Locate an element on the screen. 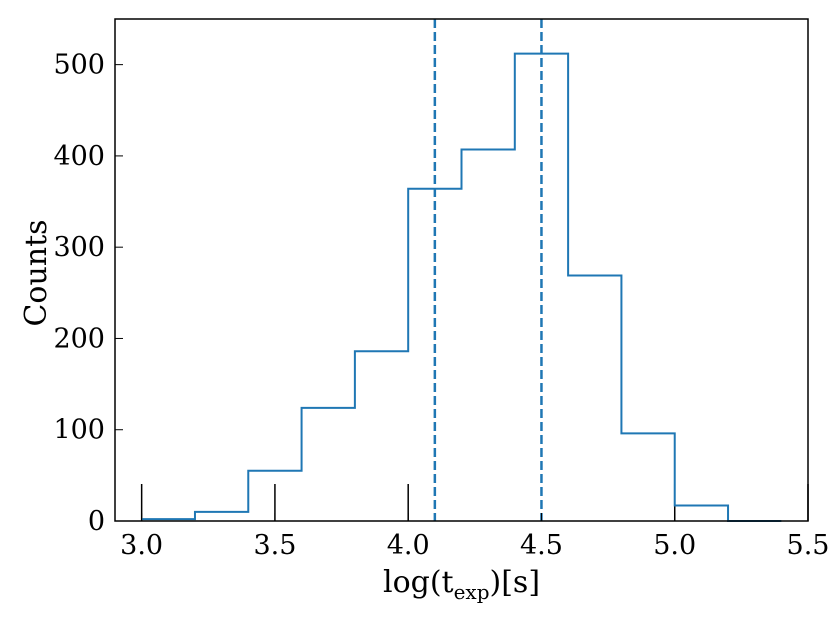 The width and height of the screenshot is (830, 623). reference-lines is located at coordinates (488, 270).